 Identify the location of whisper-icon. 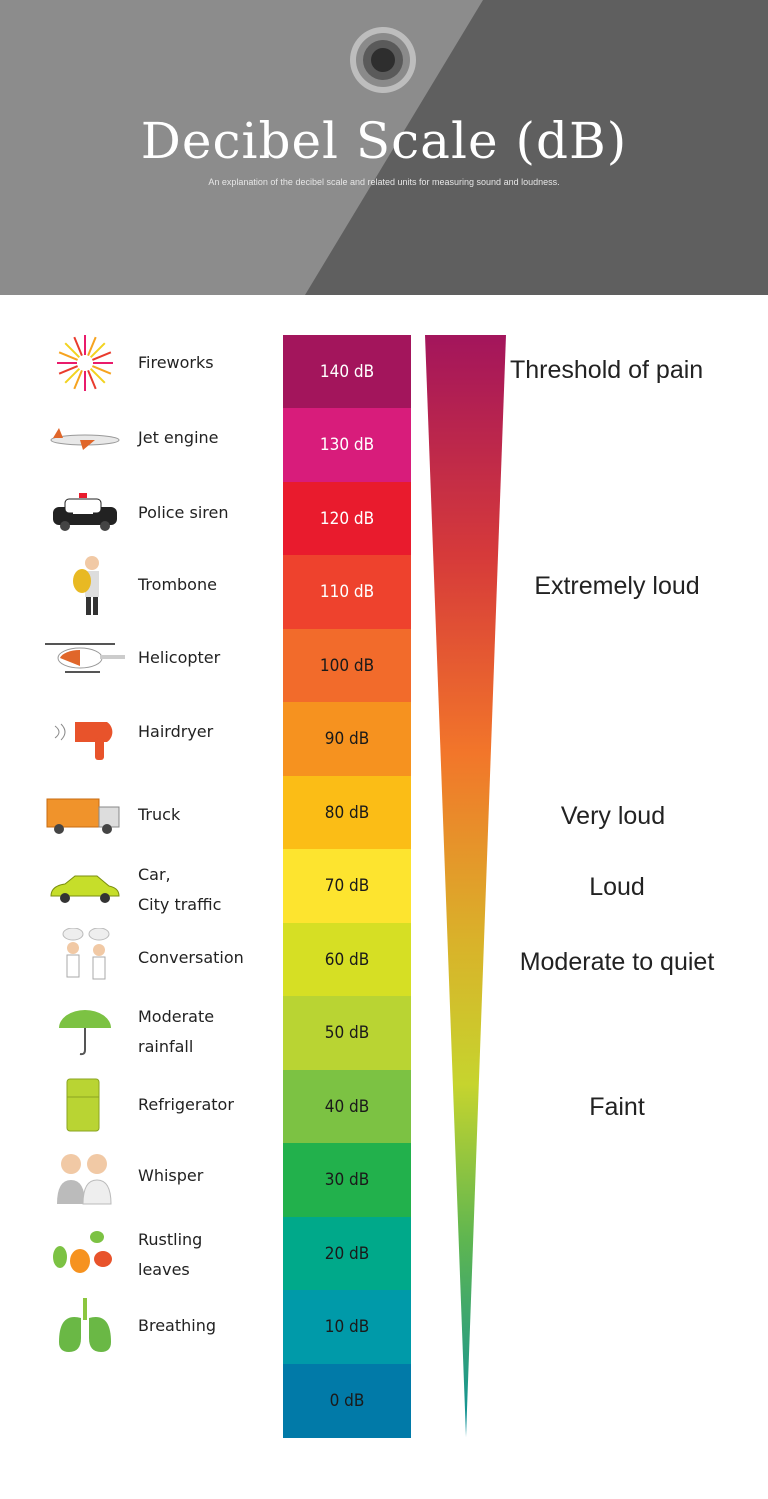
(84, 1179).